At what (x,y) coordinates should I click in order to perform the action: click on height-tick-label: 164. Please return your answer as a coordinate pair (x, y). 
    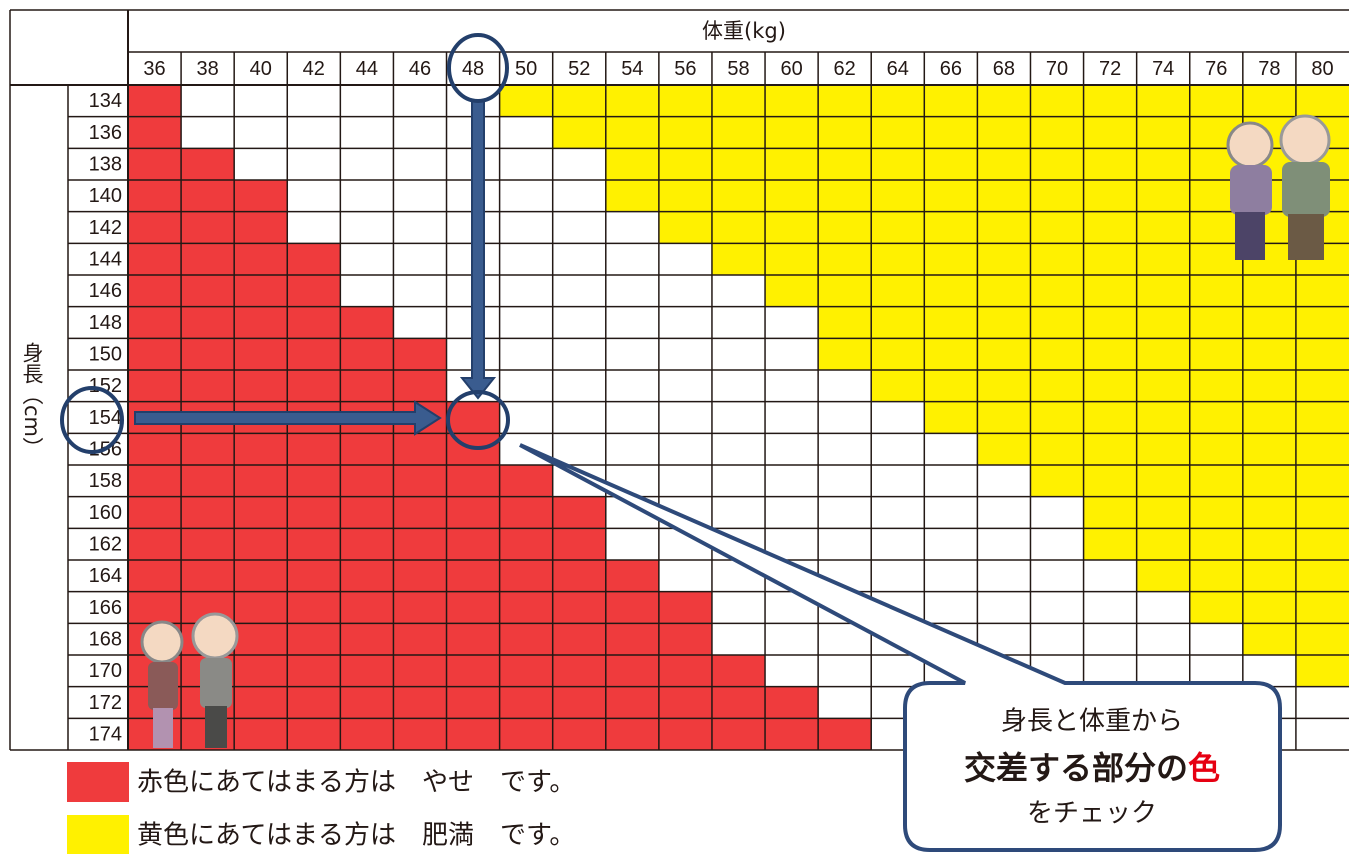
    Looking at the image, I should click on (105, 576).